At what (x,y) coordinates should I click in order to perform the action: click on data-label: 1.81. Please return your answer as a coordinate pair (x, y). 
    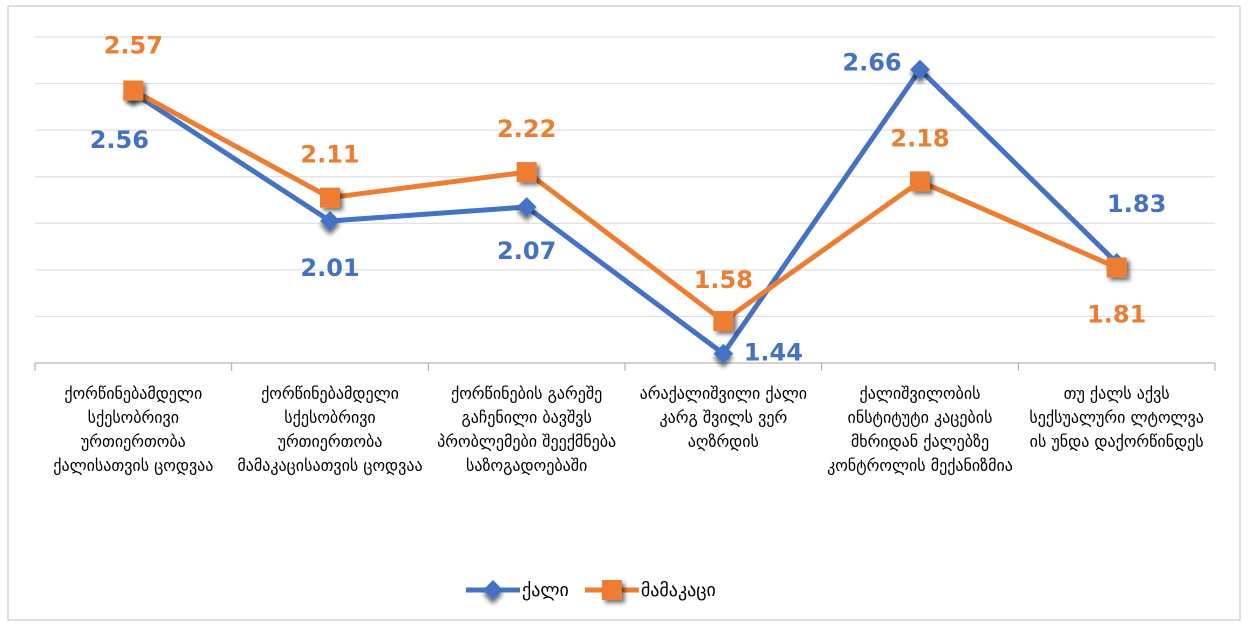
    Looking at the image, I should click on (1116, 315).